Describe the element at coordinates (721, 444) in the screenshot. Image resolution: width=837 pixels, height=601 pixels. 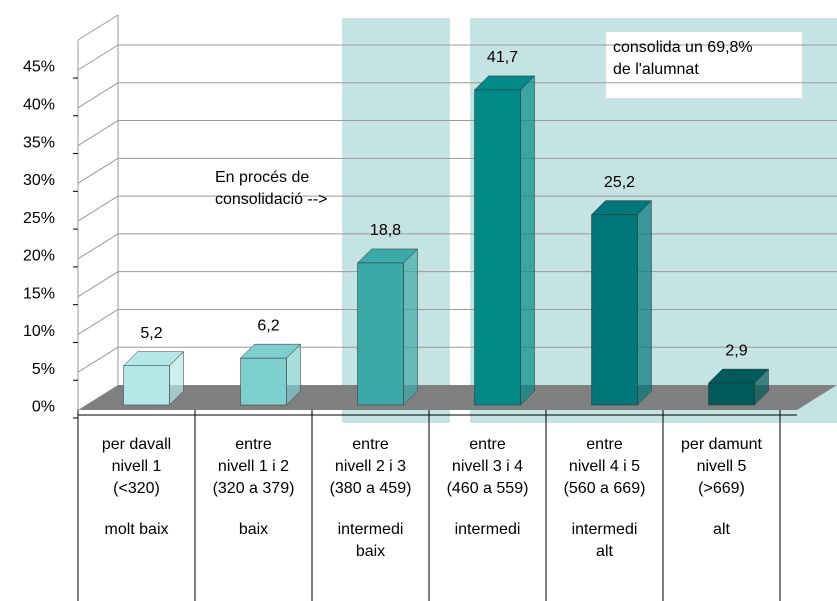
I see `x-tick-label: per damunt` at that location.